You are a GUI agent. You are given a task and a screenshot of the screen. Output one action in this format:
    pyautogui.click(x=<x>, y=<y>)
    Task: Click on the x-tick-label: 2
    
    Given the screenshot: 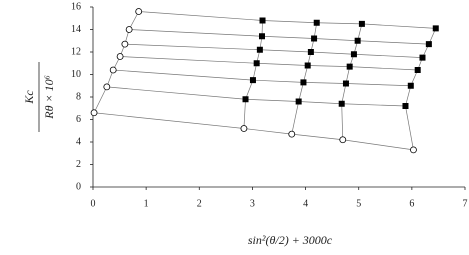 What is the action you would take?
    pyautogui.click(x=199, y=203)
    